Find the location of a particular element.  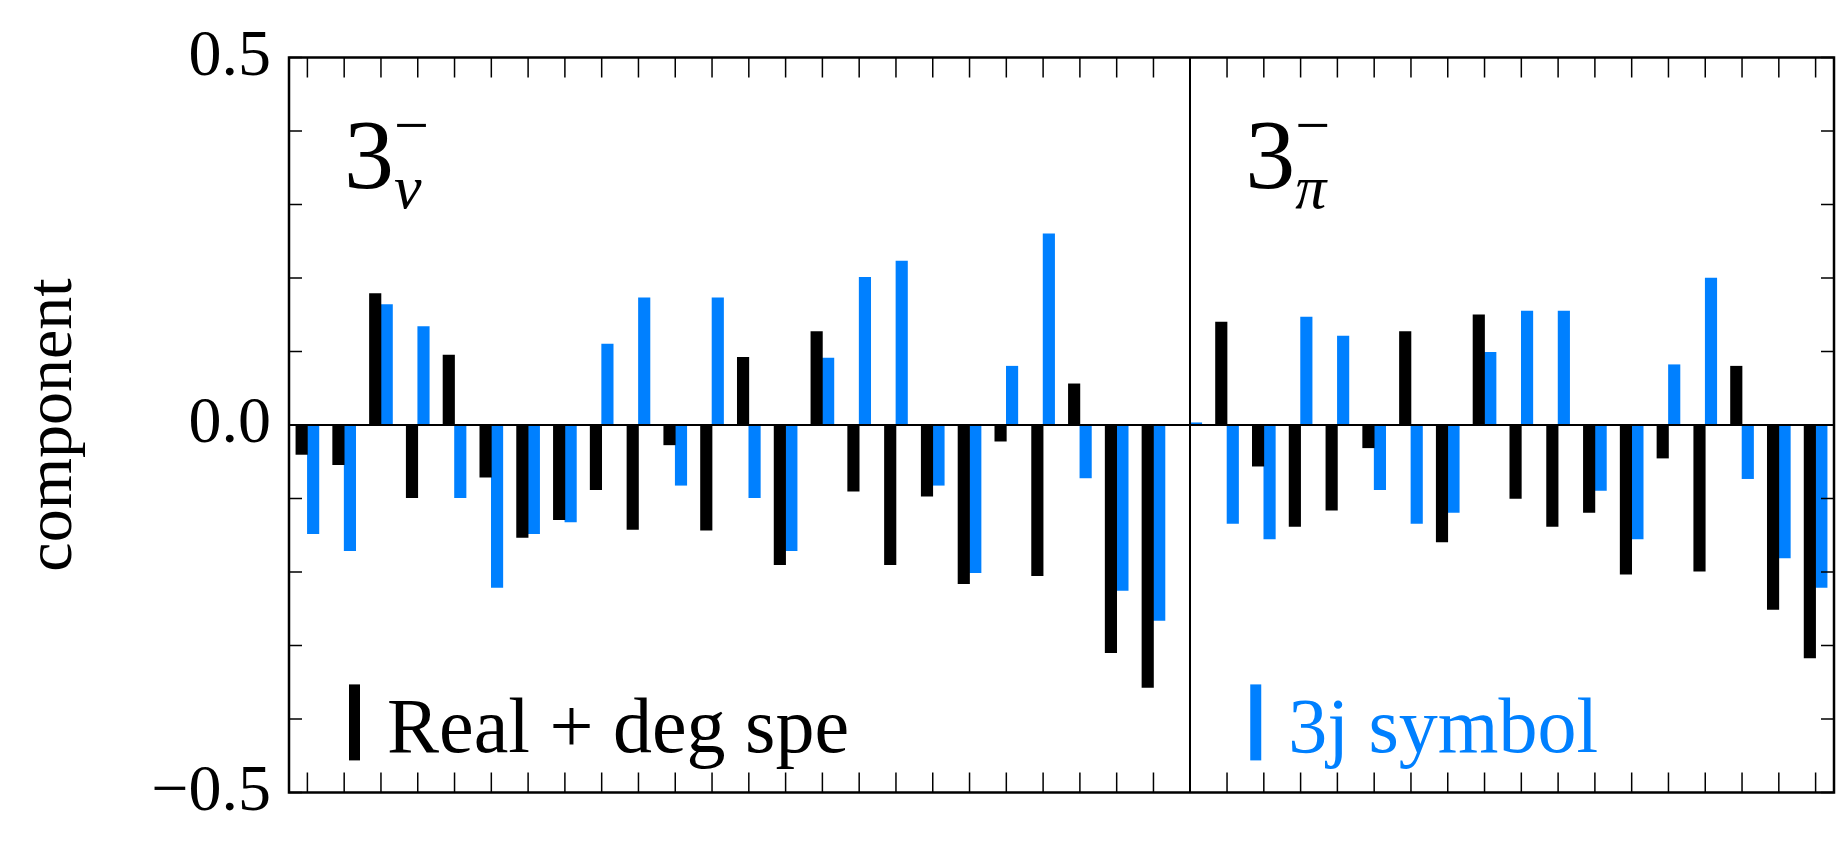

y-axis-title: component is located at coordinates (48, 425).